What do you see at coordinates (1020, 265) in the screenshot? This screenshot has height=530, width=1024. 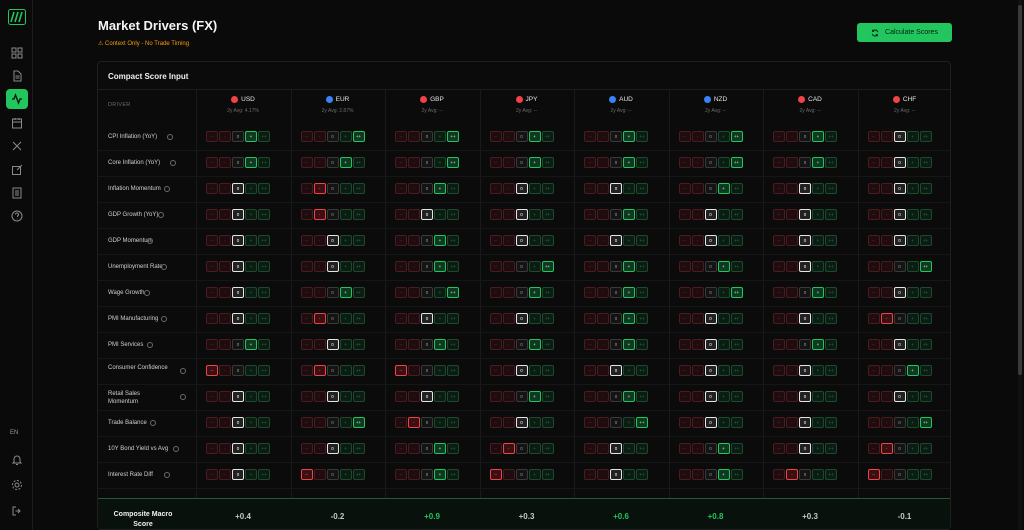 I see `scrollbar` at bounding box center [1020, 265].